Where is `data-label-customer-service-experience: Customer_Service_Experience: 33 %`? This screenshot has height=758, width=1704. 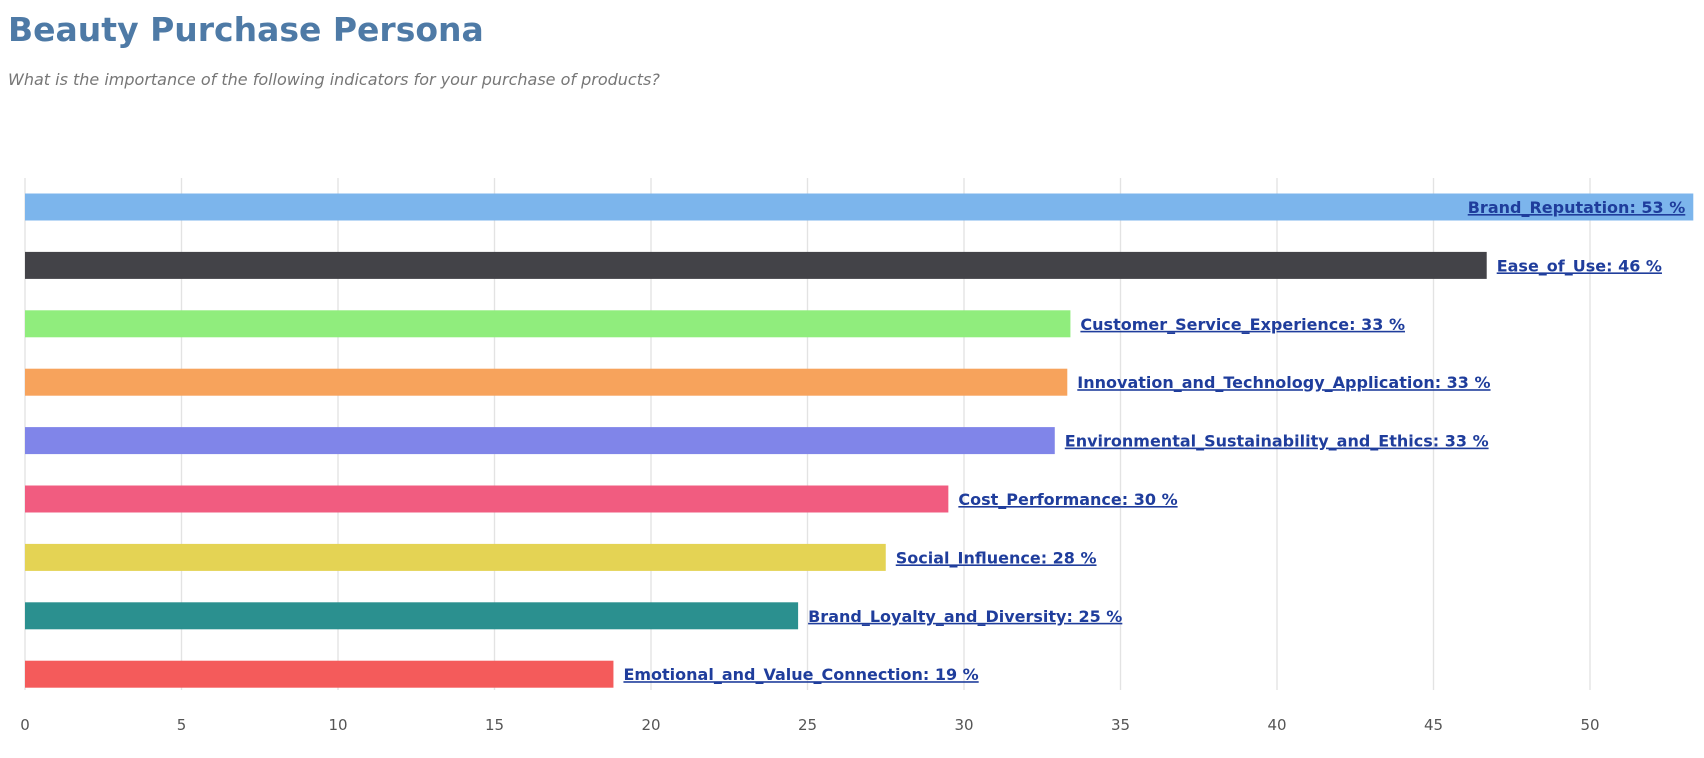 data-label-customer-service-experience: Customer_Service_Experience: 33 % is located at coordinates (1242, 324).